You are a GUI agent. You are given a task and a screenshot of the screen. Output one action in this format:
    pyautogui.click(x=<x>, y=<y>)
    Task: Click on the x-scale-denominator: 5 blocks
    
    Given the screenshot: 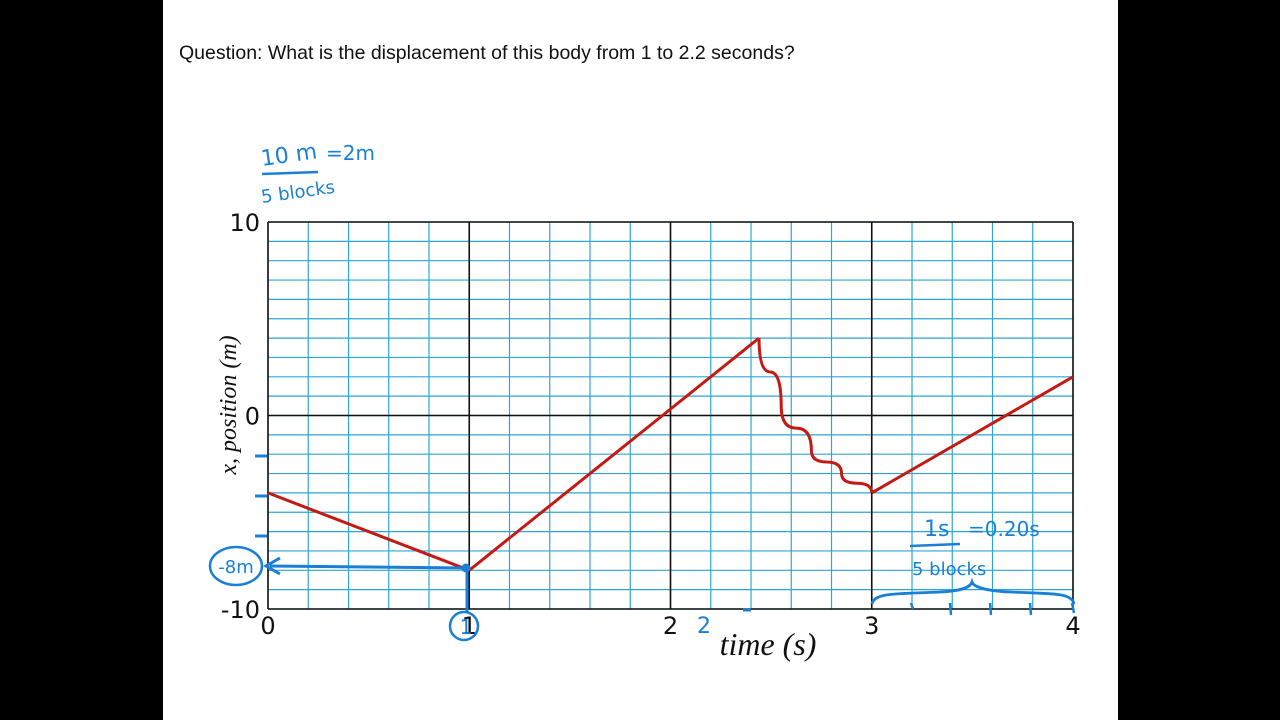 What is the action you would take?
    pyautogui.click(x=949, y=569)
    